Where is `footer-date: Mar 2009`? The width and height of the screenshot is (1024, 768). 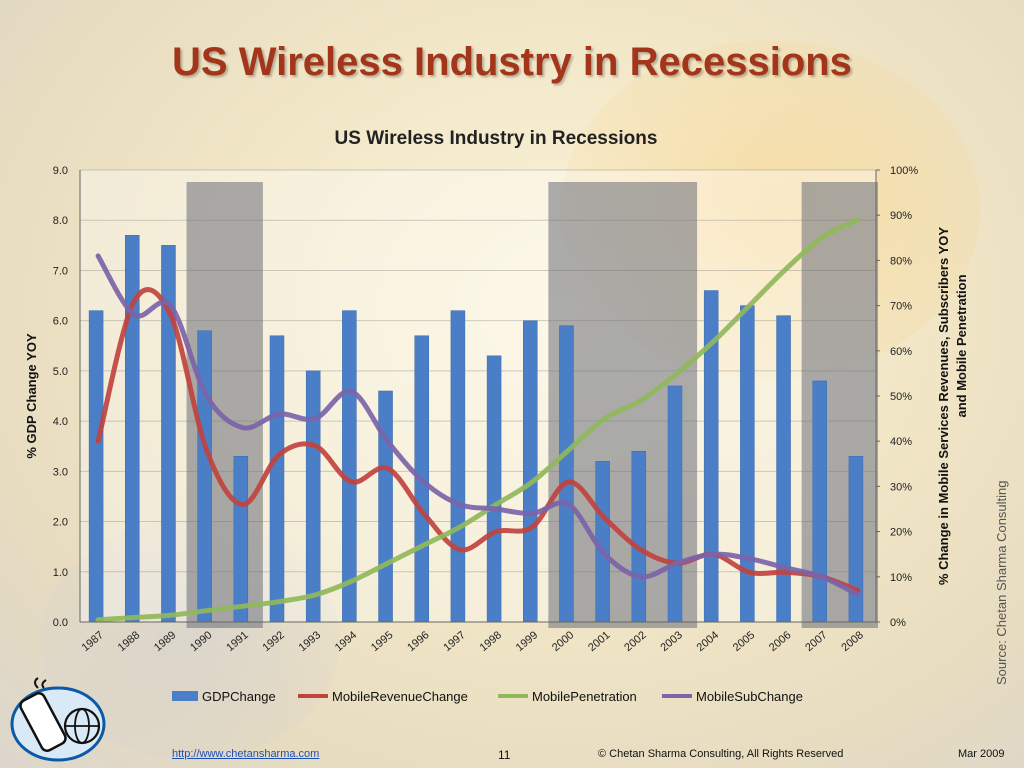
footer-date: Mar 2009 is located at coordinates (981, 754).